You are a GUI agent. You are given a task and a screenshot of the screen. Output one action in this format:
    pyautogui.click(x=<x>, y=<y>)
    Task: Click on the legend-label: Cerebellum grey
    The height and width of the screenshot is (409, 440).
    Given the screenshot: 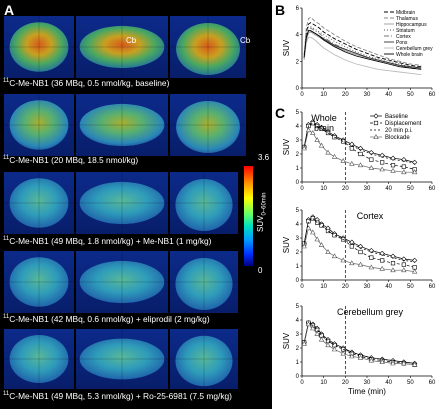 What is the action you would take?
    pyautogui.click(x=414, y=49)
    